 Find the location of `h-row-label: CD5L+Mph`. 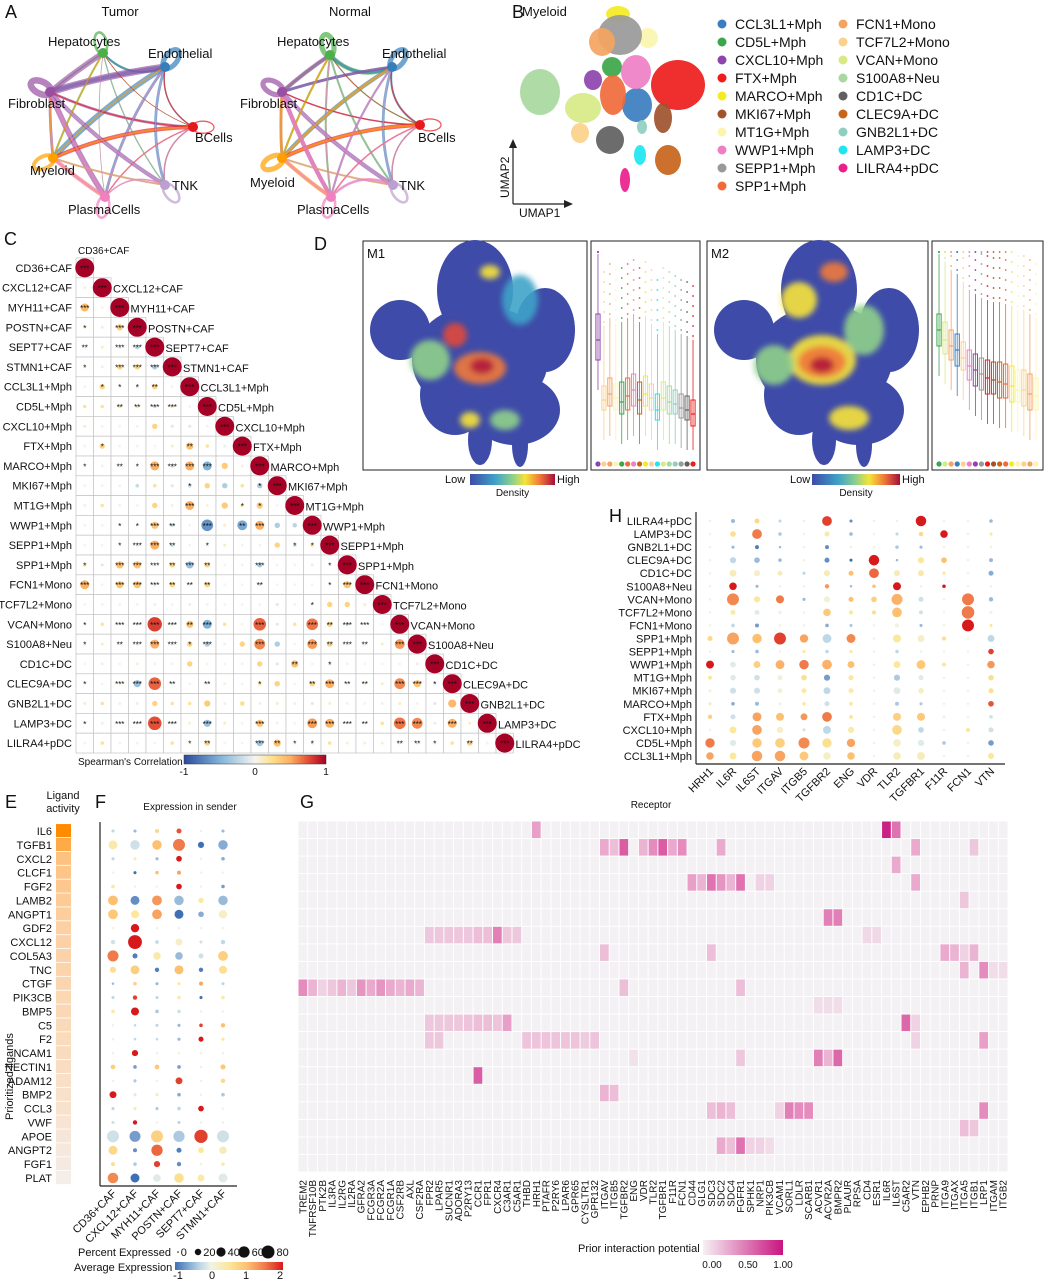

h-row-label: CD5L+Mph is located at coordinates (664, 744).